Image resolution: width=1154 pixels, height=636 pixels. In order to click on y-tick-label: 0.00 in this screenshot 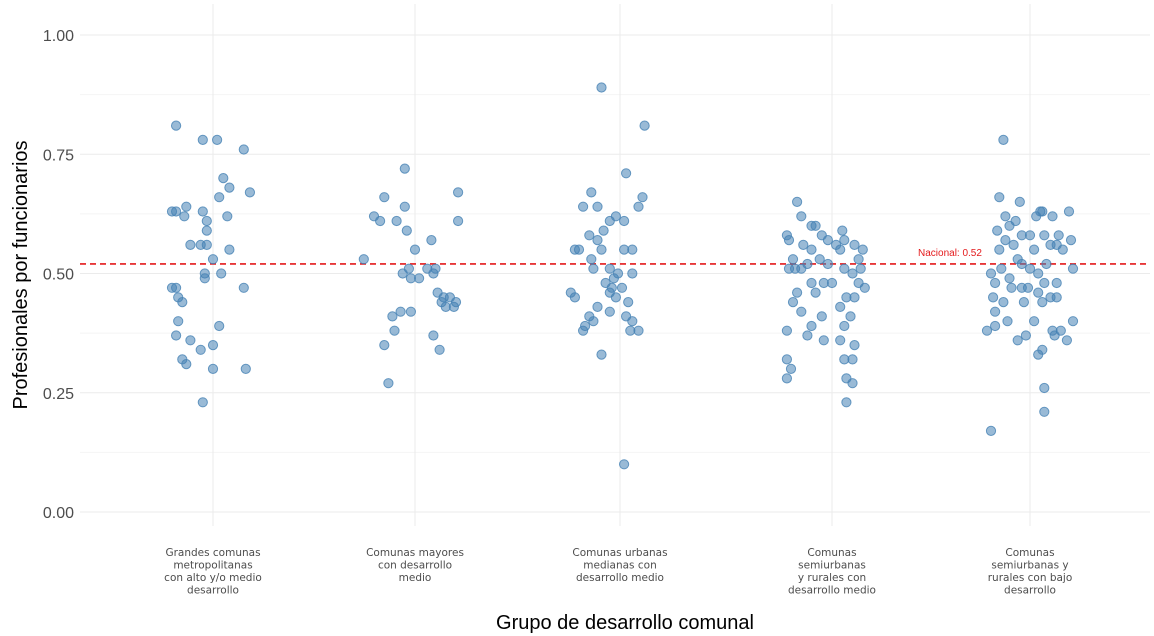, I will do `click(58, 513)`.